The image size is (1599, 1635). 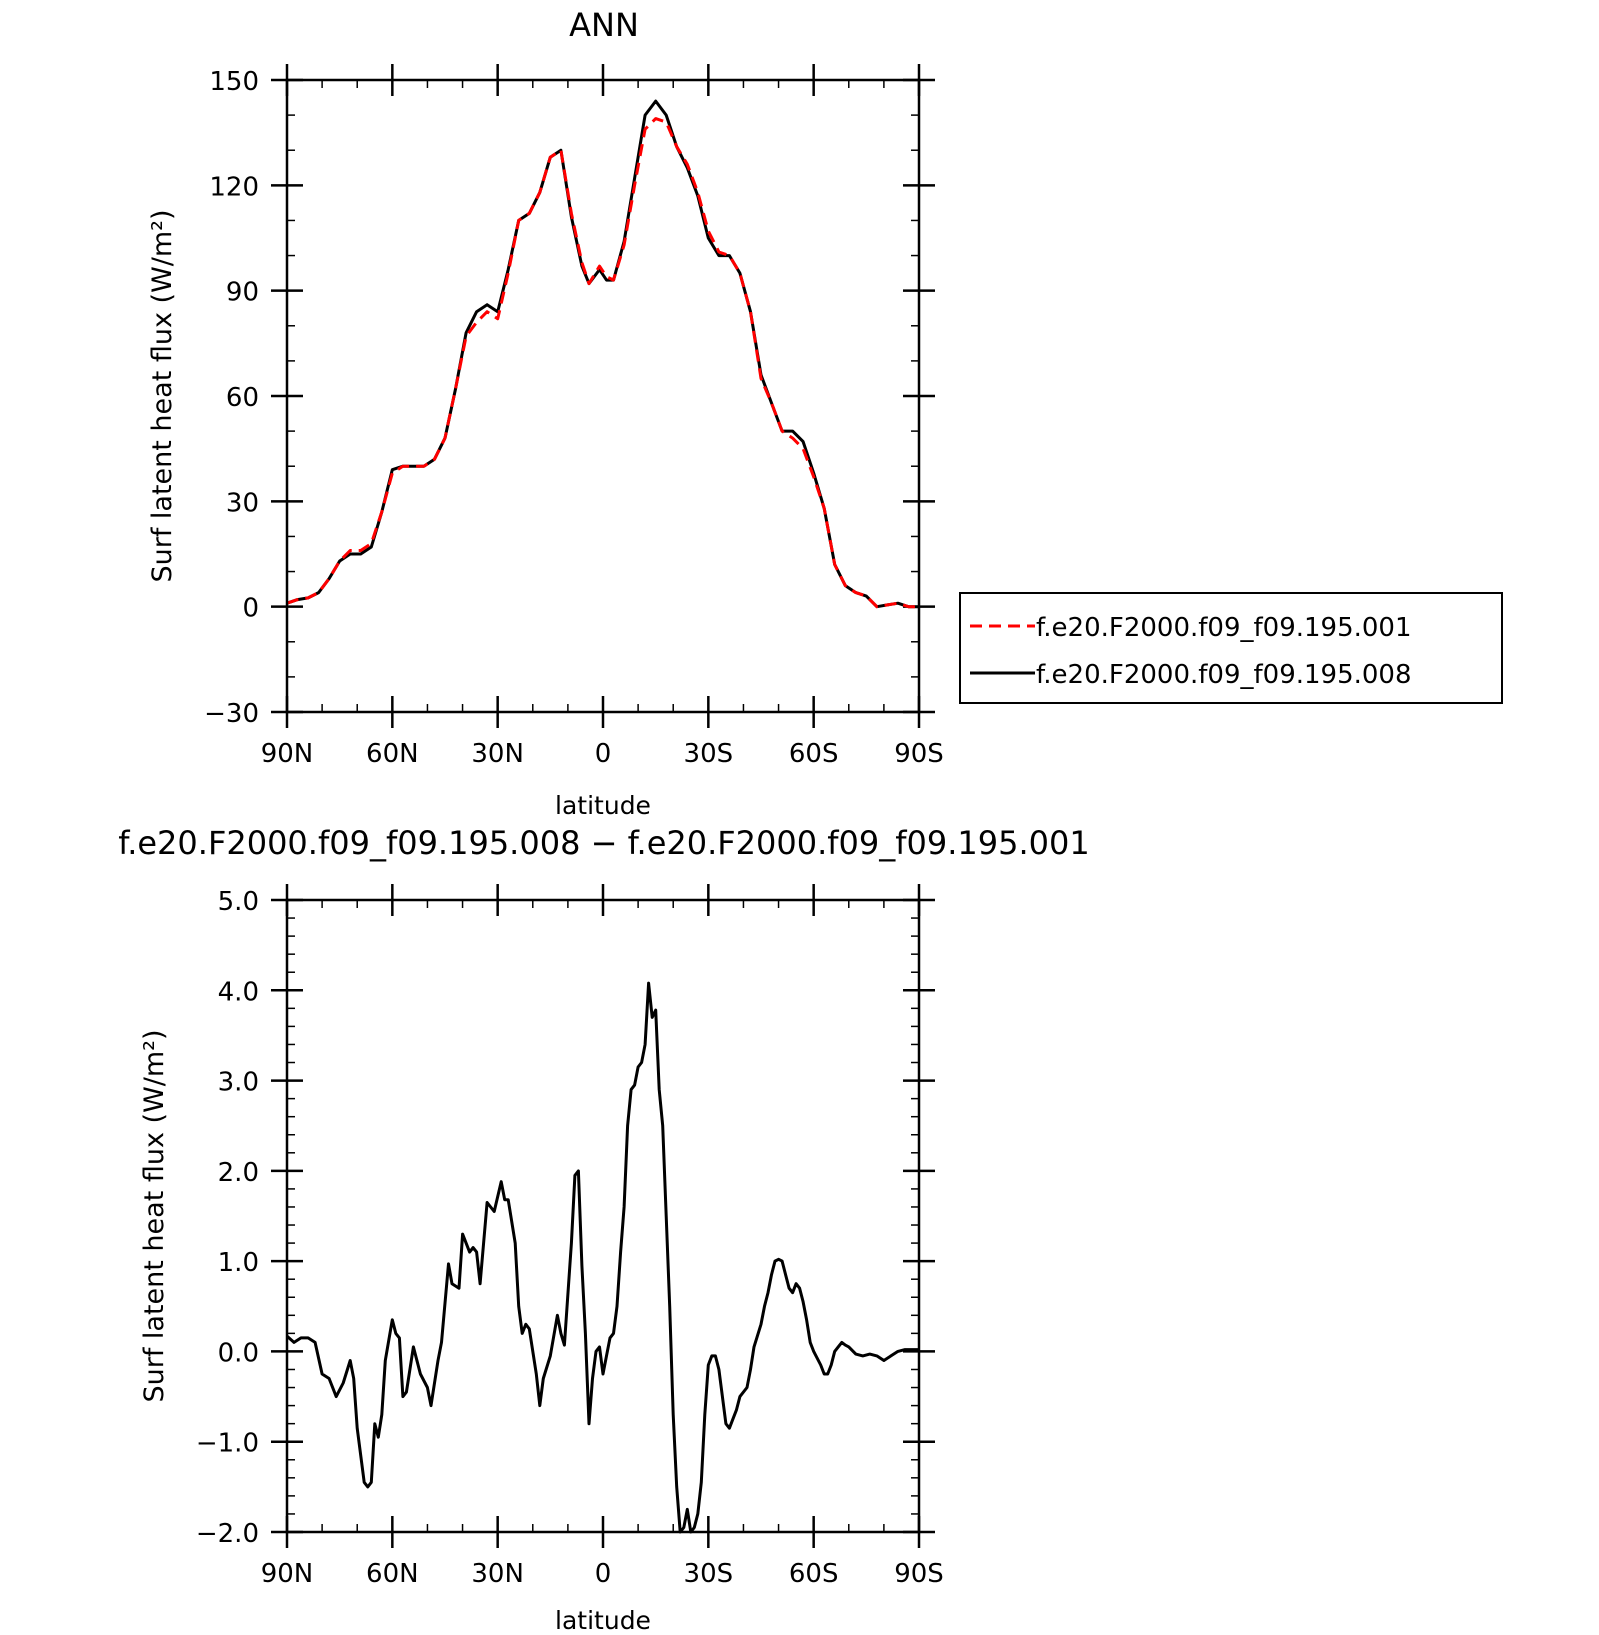 I want to click on y-tick-label: 5.0, so click(x=238, y=902).